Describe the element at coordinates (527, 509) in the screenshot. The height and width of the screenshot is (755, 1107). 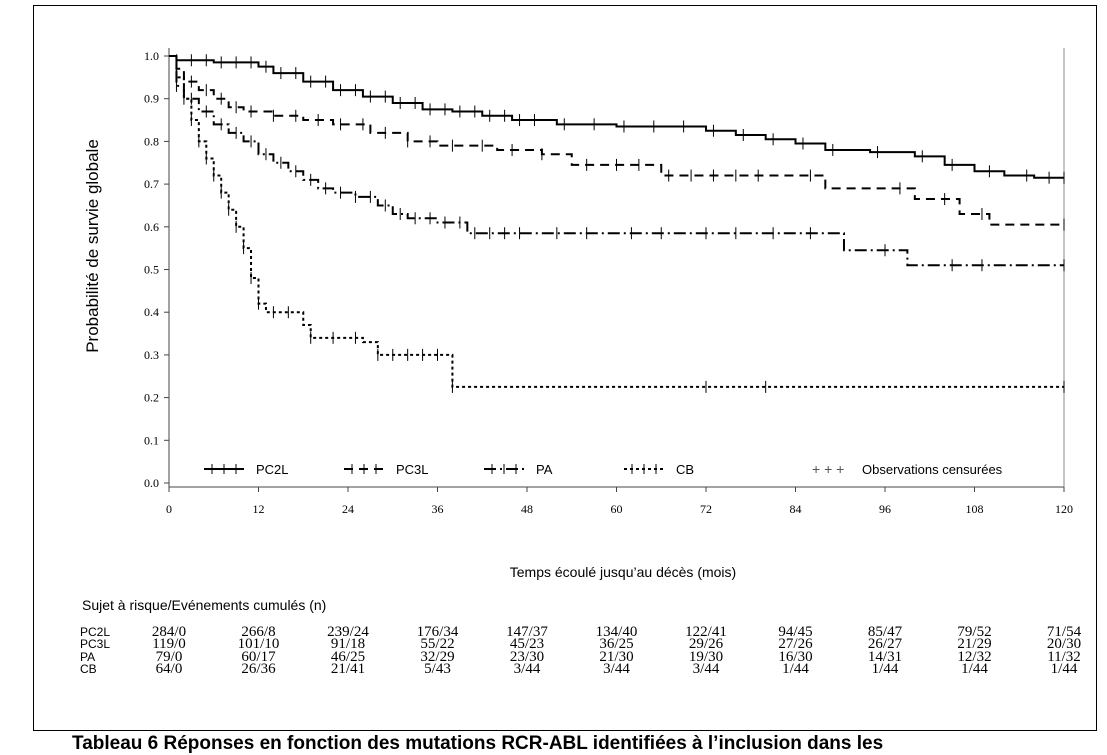
I see `x-tick-label: 48` at that location.